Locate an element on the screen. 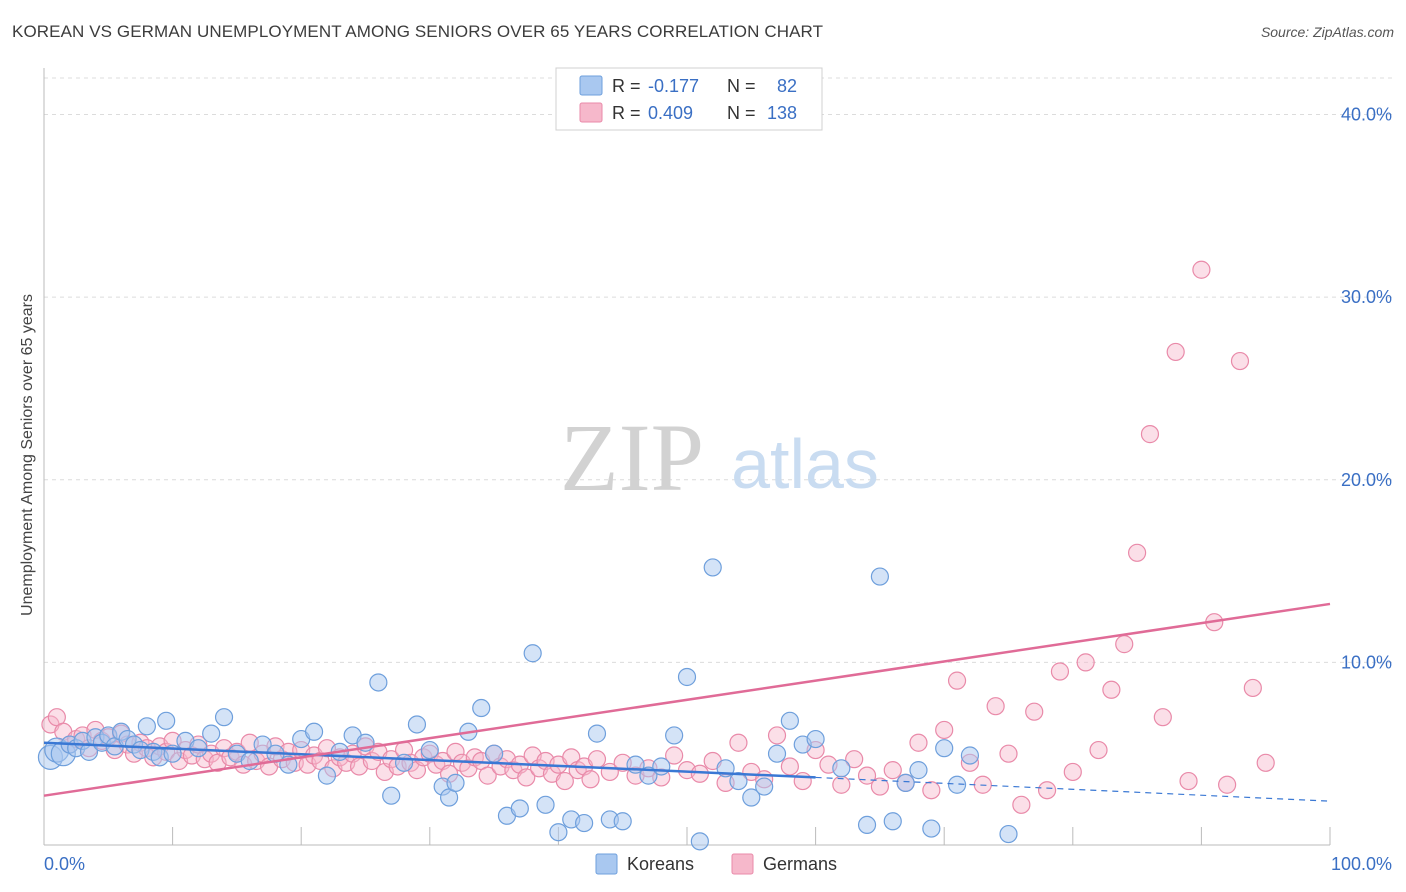 Image resolution: width=1406 pixels, height=892 pixels. korean-trend-extension is located at coordinates (1073, 789).